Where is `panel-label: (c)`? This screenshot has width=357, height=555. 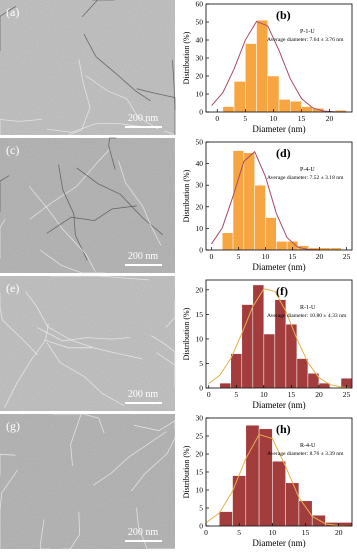
panel-label: (c) is located at coordinates (12, 150).